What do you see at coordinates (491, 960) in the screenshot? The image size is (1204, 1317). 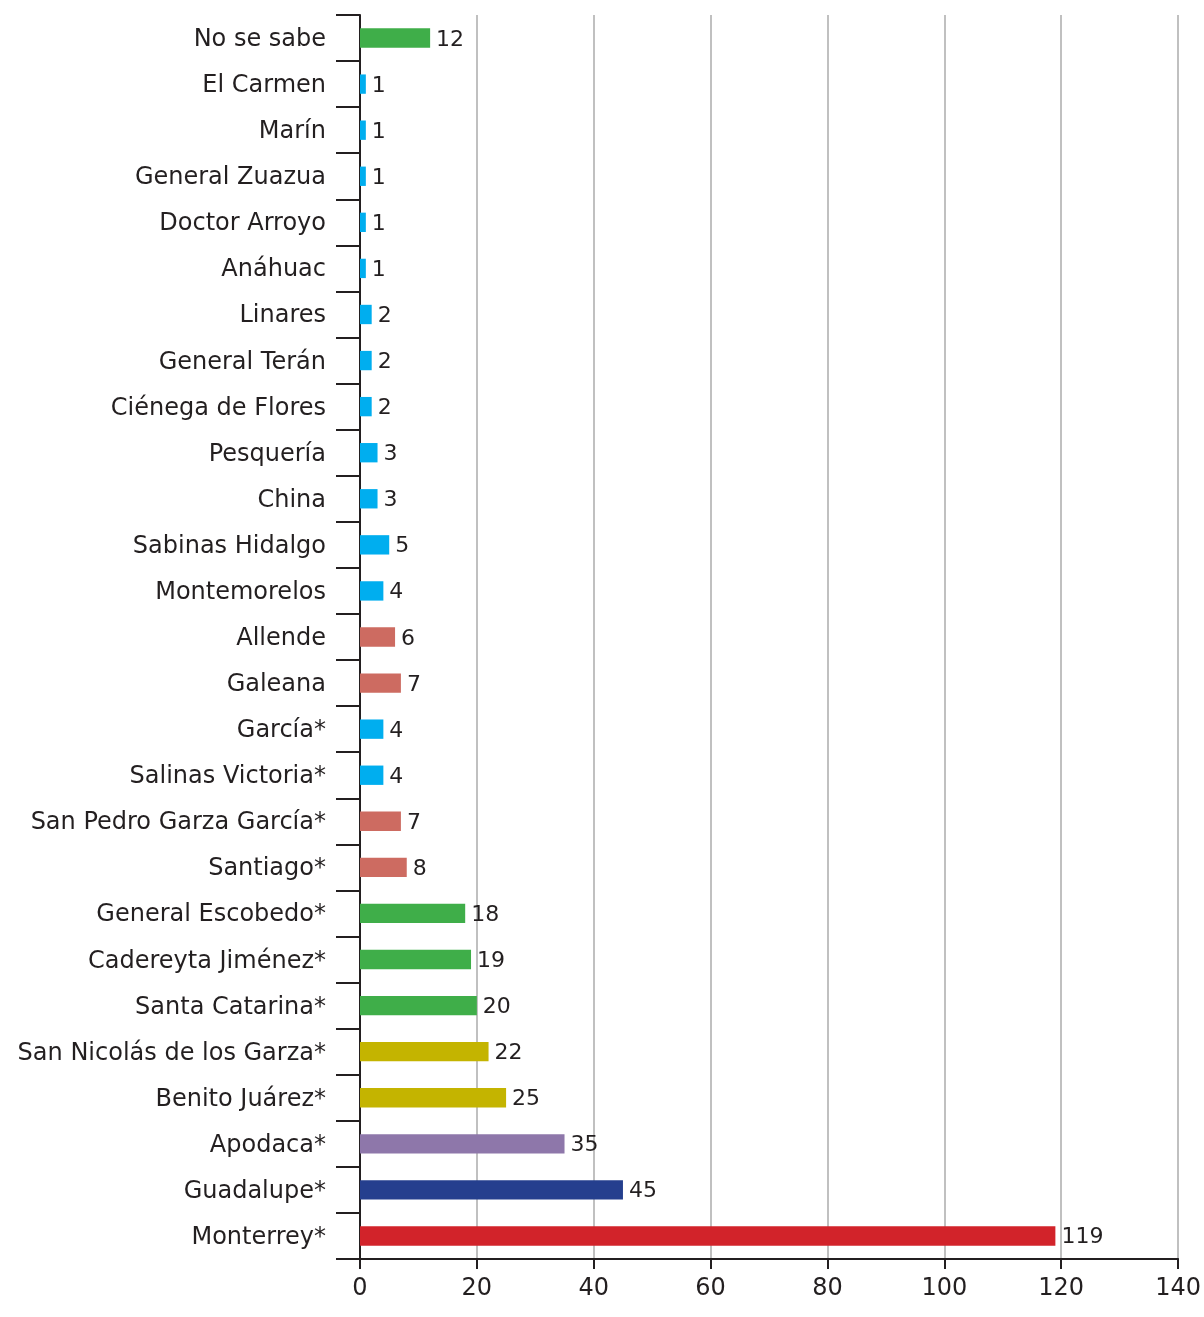 I see `data-label: 19` at bounding box center [491, 960].